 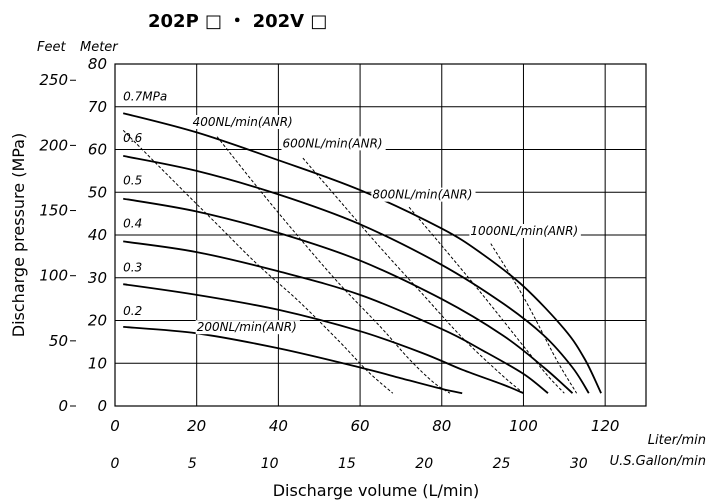 I want to click on y-tick-meter-70: 70, so click(x=97, y=107).